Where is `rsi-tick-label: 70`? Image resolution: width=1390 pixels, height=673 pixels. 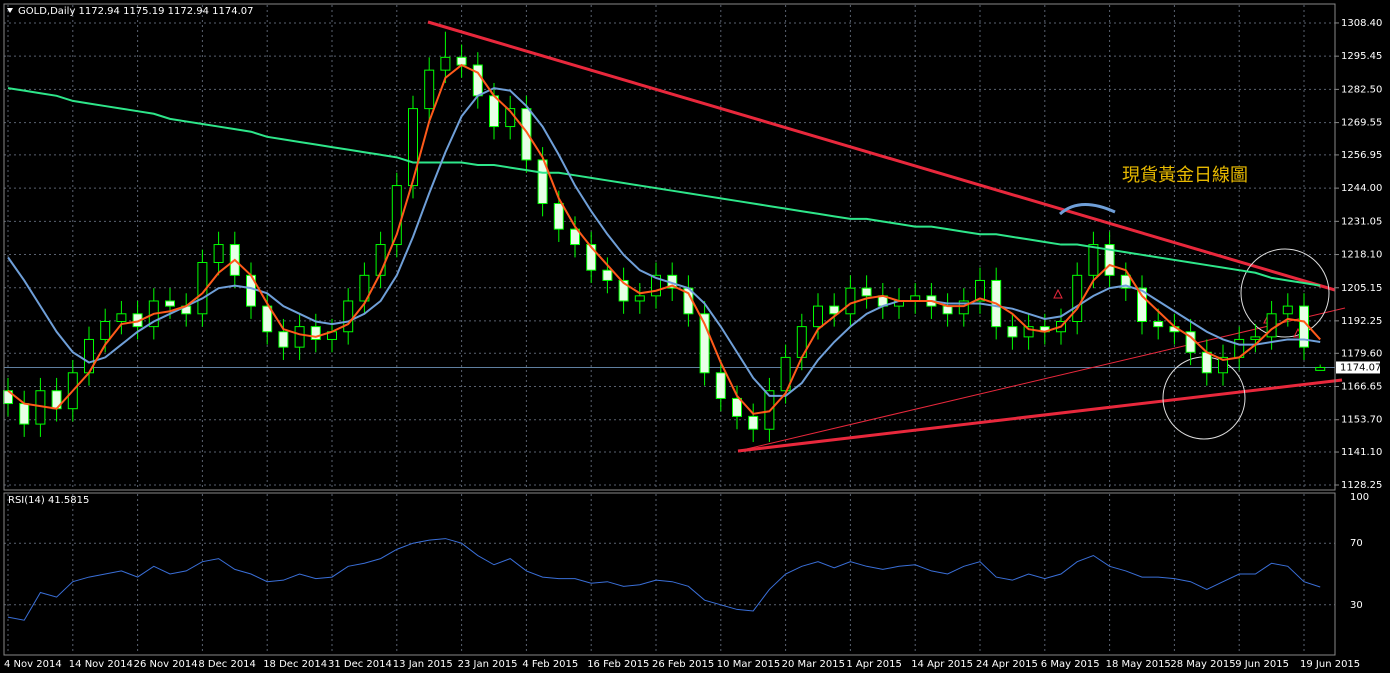 rsi-tick-label: 70 is located at coordinates (1356, 543).